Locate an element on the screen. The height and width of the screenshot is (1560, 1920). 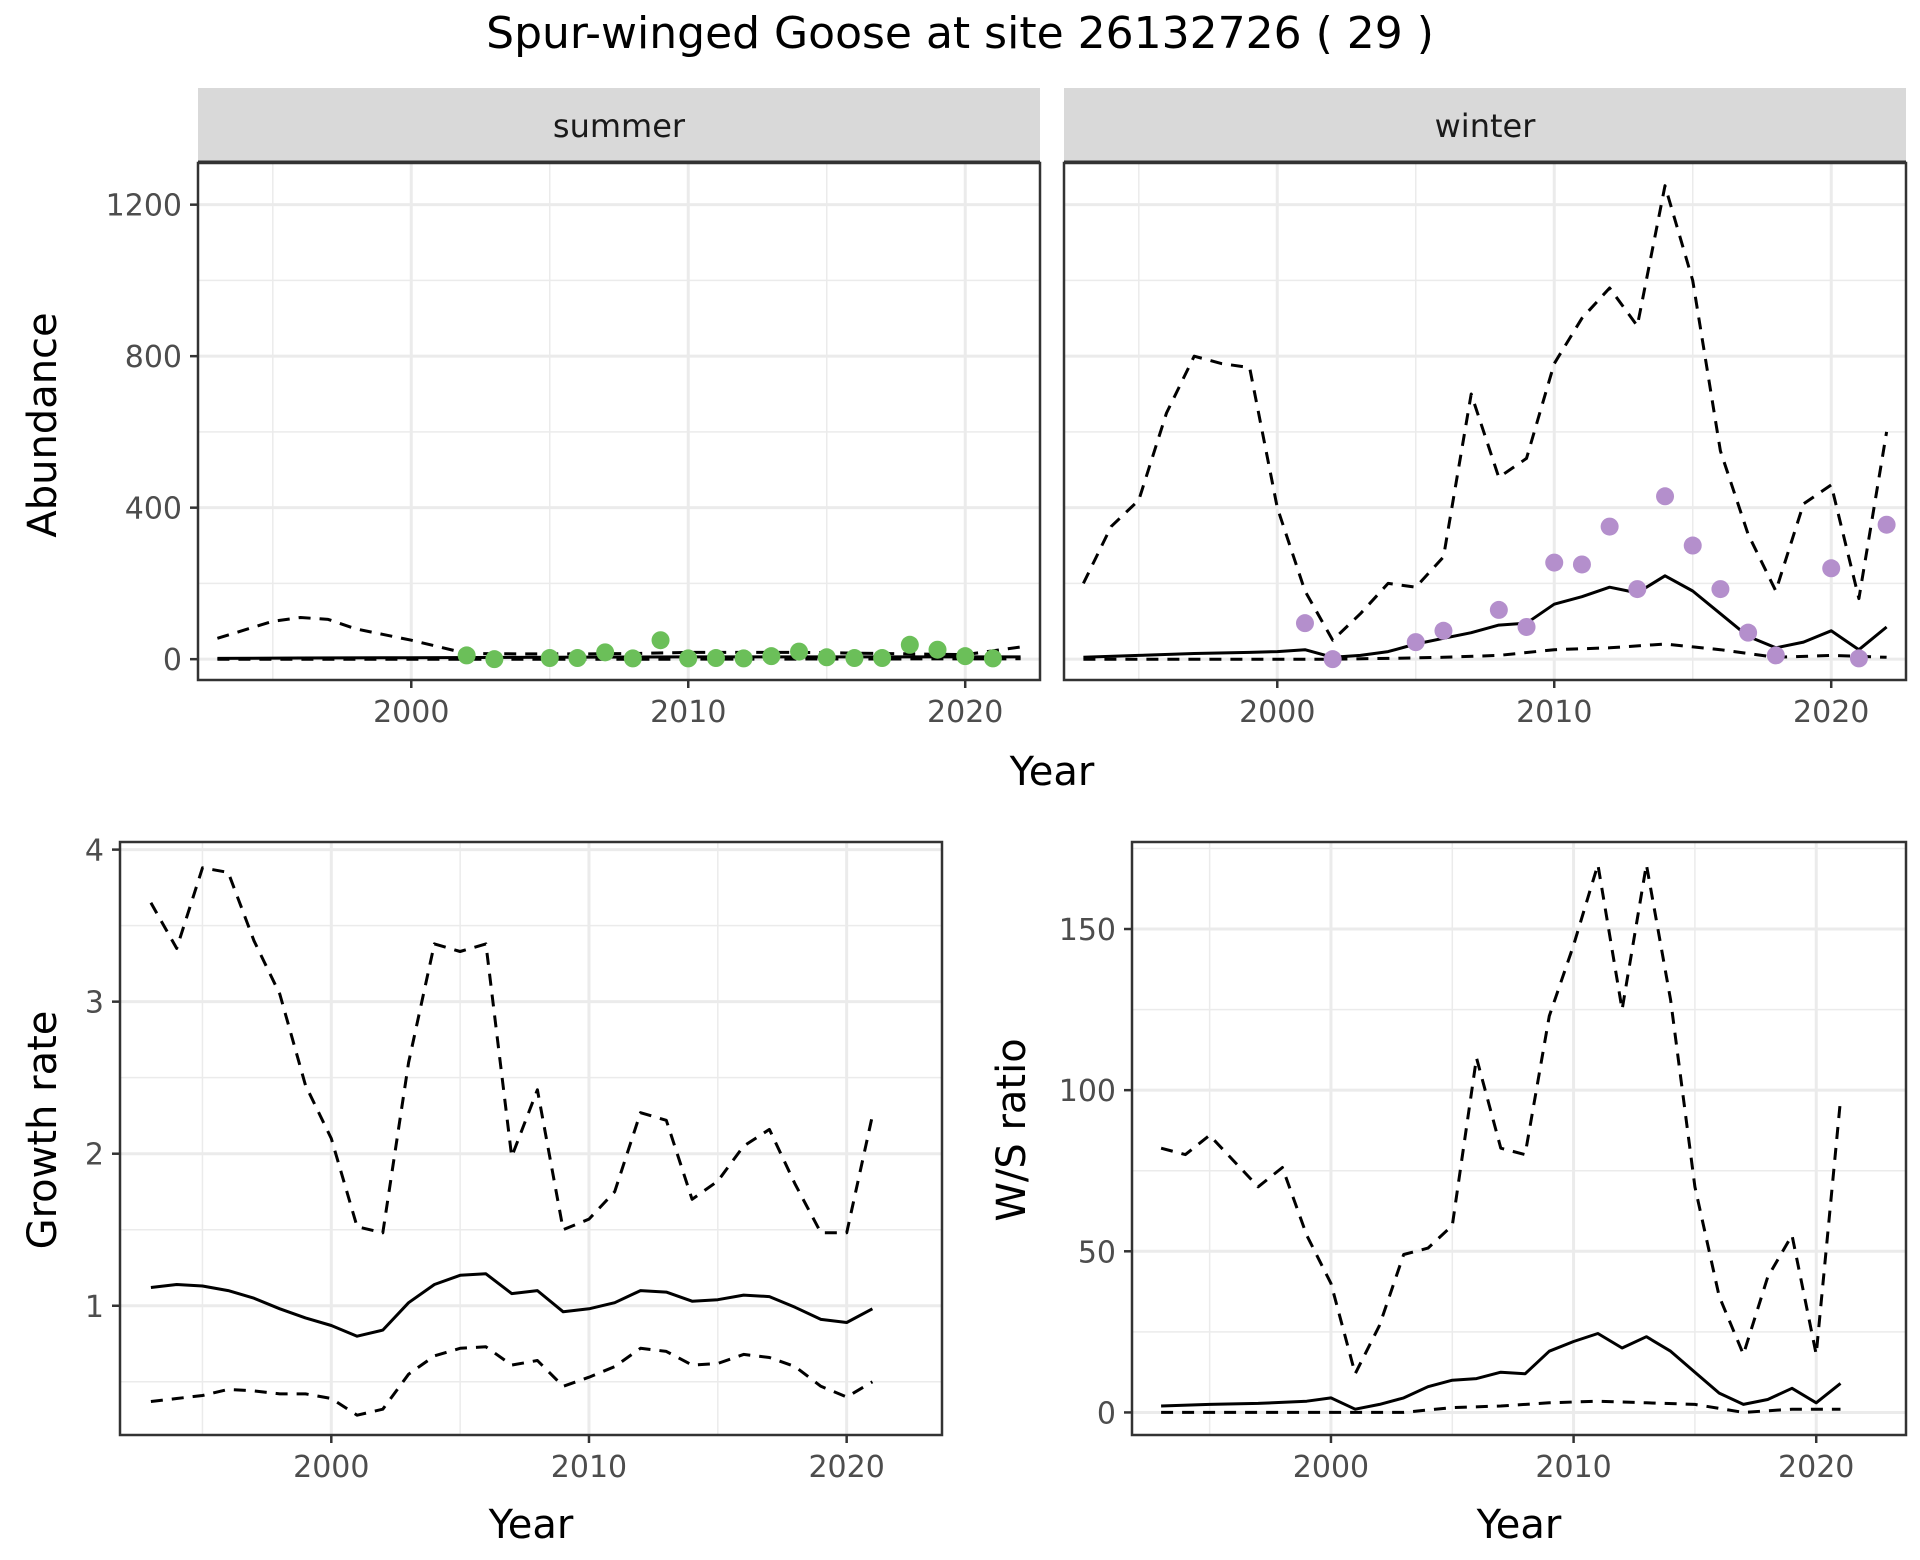
growth-y-tick-label: 3 is located at coordinates (94, 1003).